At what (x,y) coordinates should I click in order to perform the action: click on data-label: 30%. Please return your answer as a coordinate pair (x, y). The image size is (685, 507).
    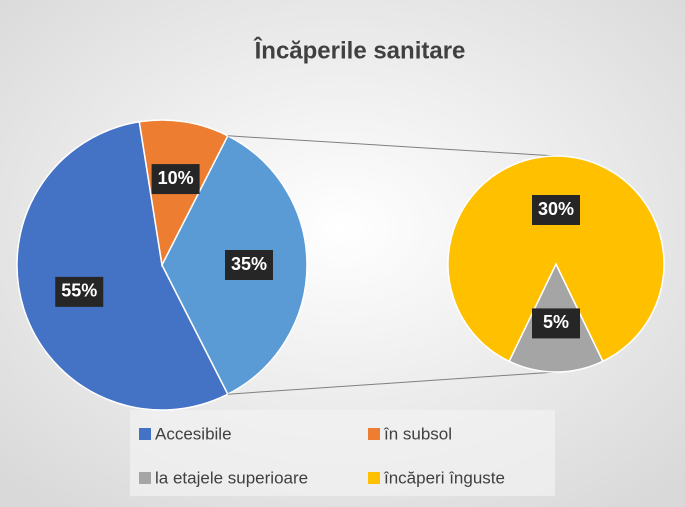
    Looking at the image, I should click on (556, 209).